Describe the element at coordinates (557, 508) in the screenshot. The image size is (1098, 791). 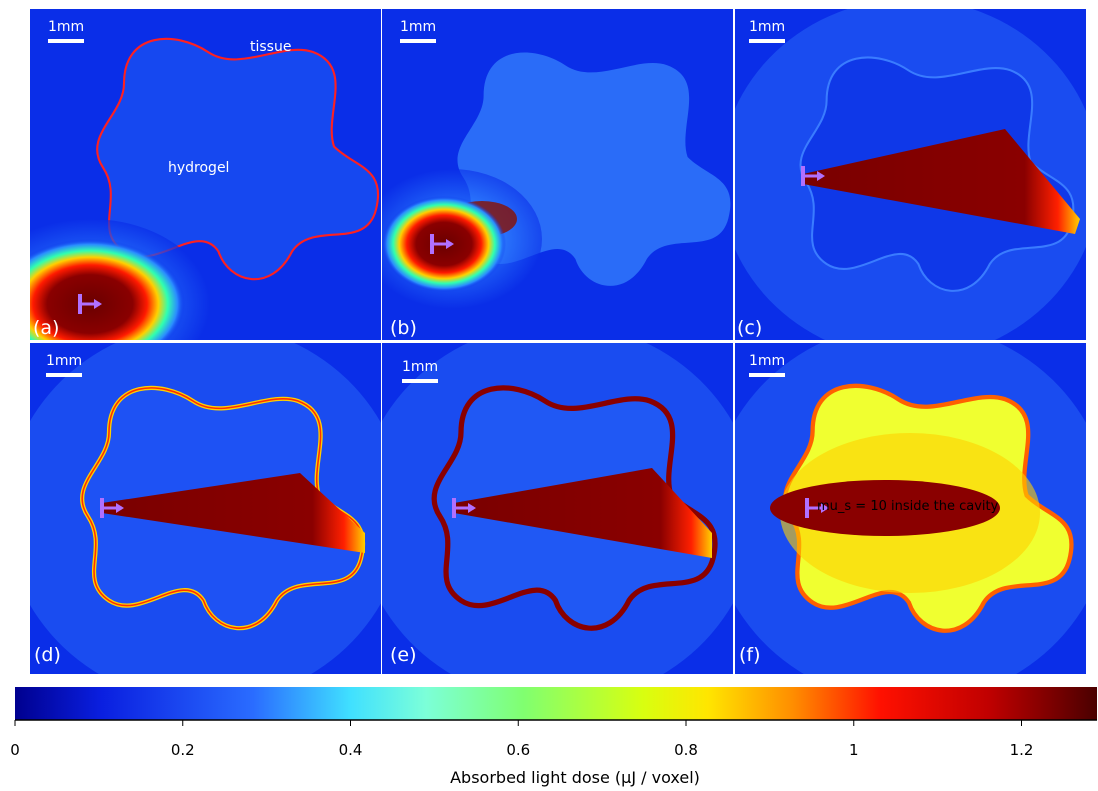
I see `panel-e: 1mm (e)` at that location.